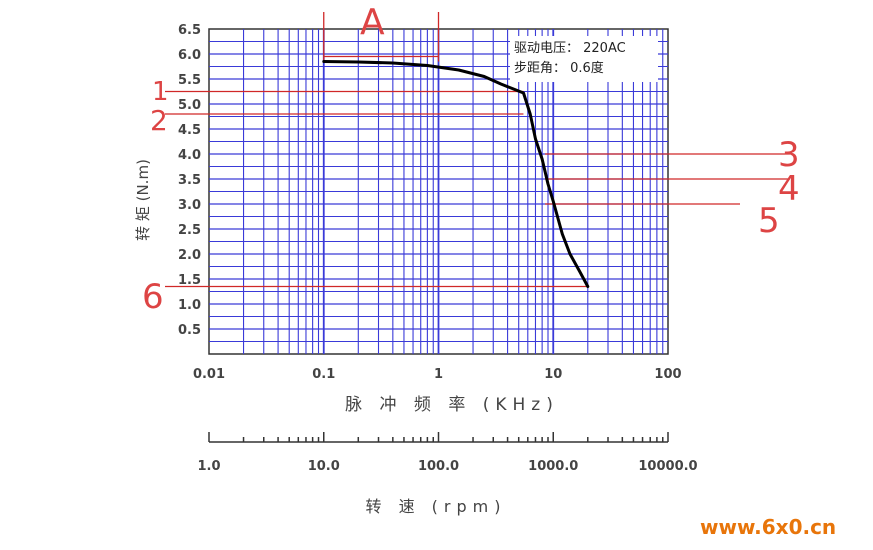 The height and width of the screenshot is (550, 873). What do you see at coordinates (189, 30) in the screenshot?
I see `y-tick-label: 6.5` at bounding box center [189, 30].